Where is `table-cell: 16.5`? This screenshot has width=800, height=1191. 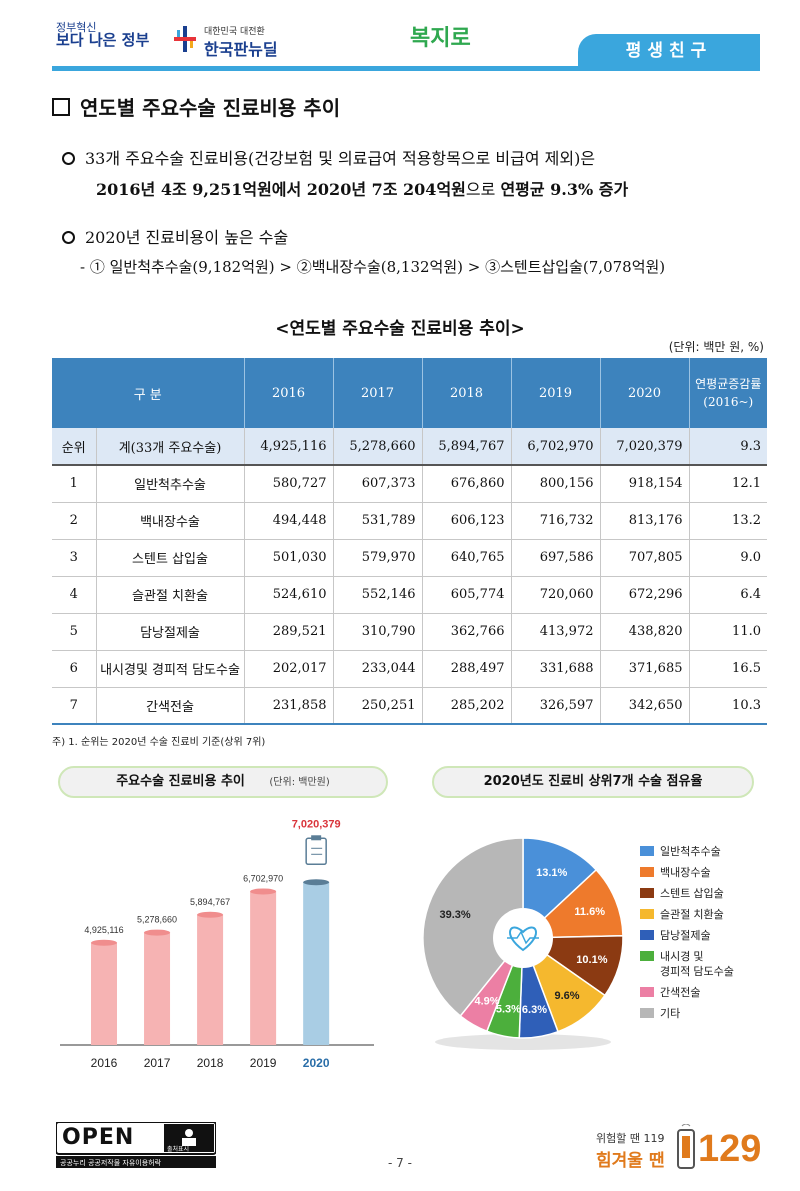
table-cell: 16.5 is located at coordinates (728, 669).